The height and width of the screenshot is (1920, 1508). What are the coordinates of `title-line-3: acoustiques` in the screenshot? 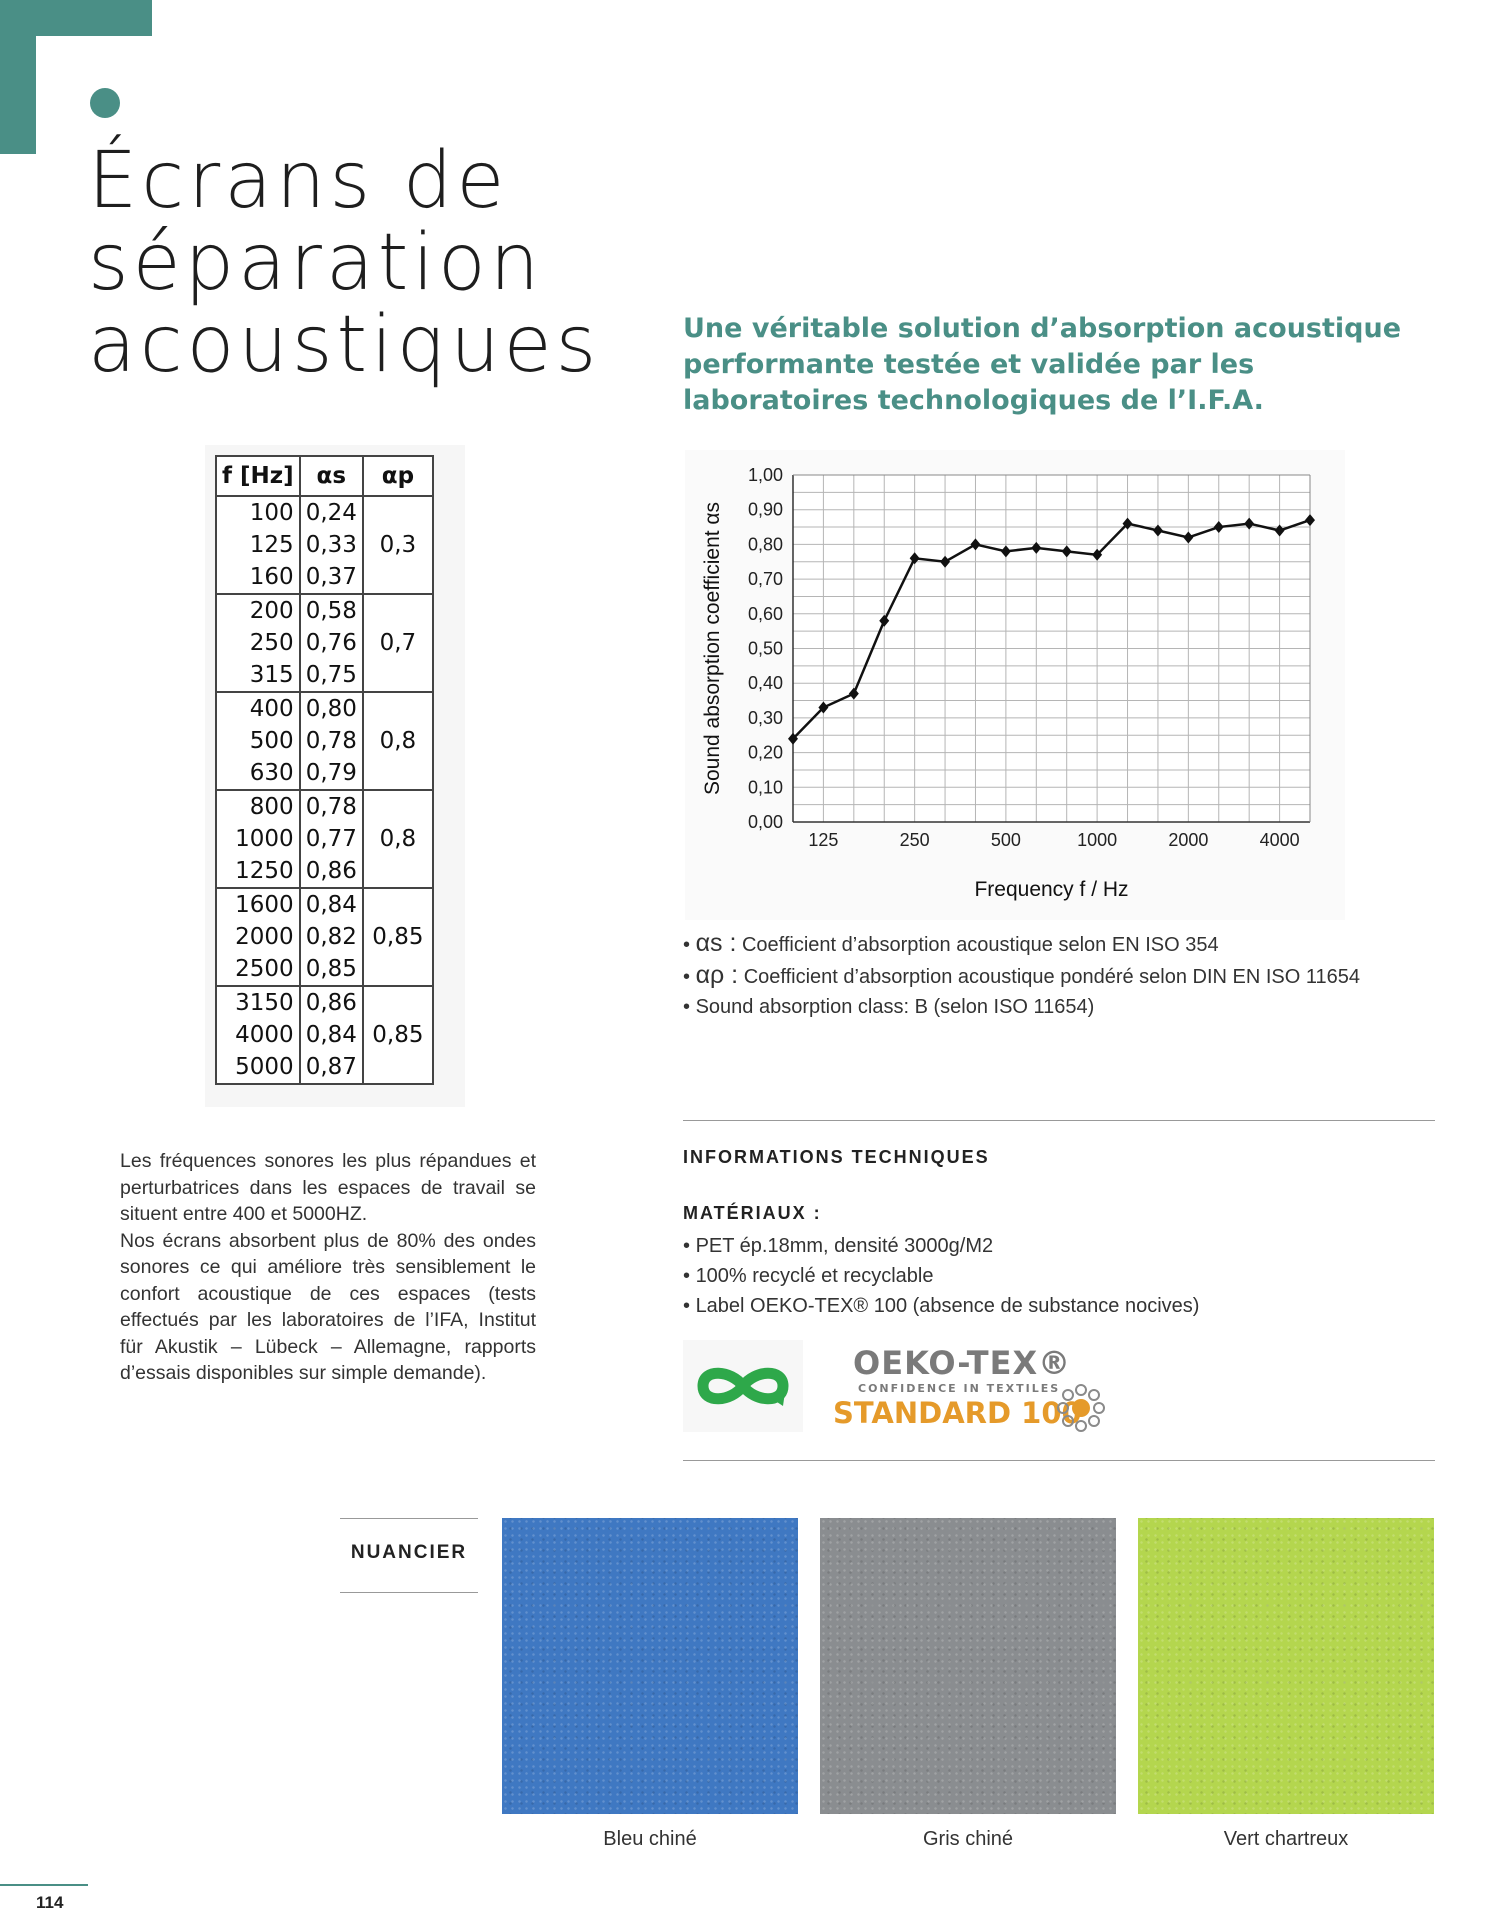 It's located at (344, 345).